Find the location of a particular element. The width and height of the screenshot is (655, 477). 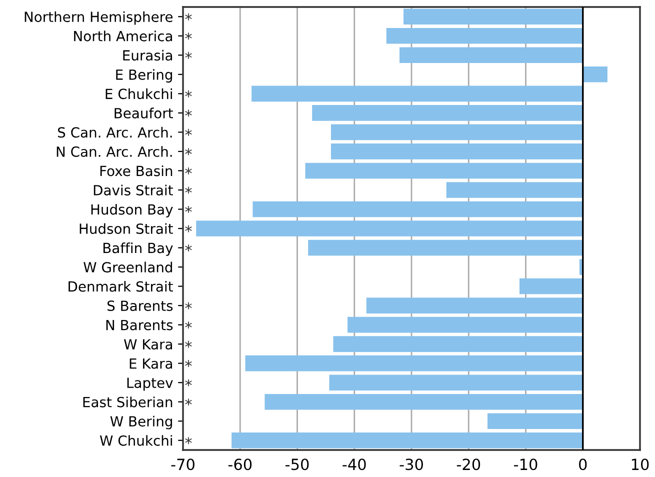

y-tick-label: Davis Strait is located at coordinates (133, 190).